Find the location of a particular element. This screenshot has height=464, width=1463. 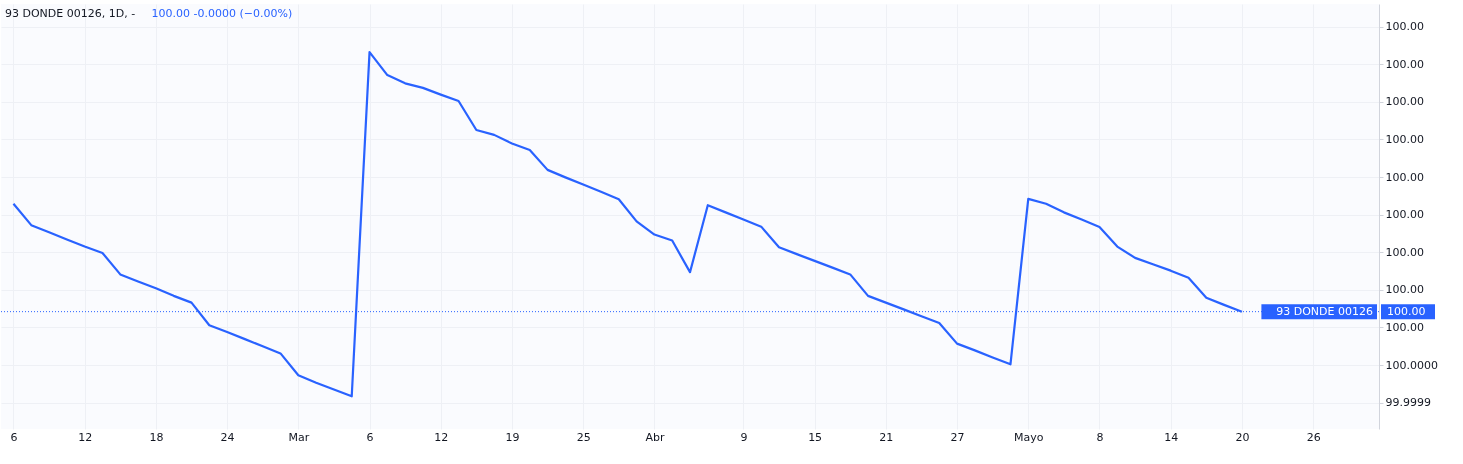

x-tick-label: 18 is located at coordinates (156, 437).